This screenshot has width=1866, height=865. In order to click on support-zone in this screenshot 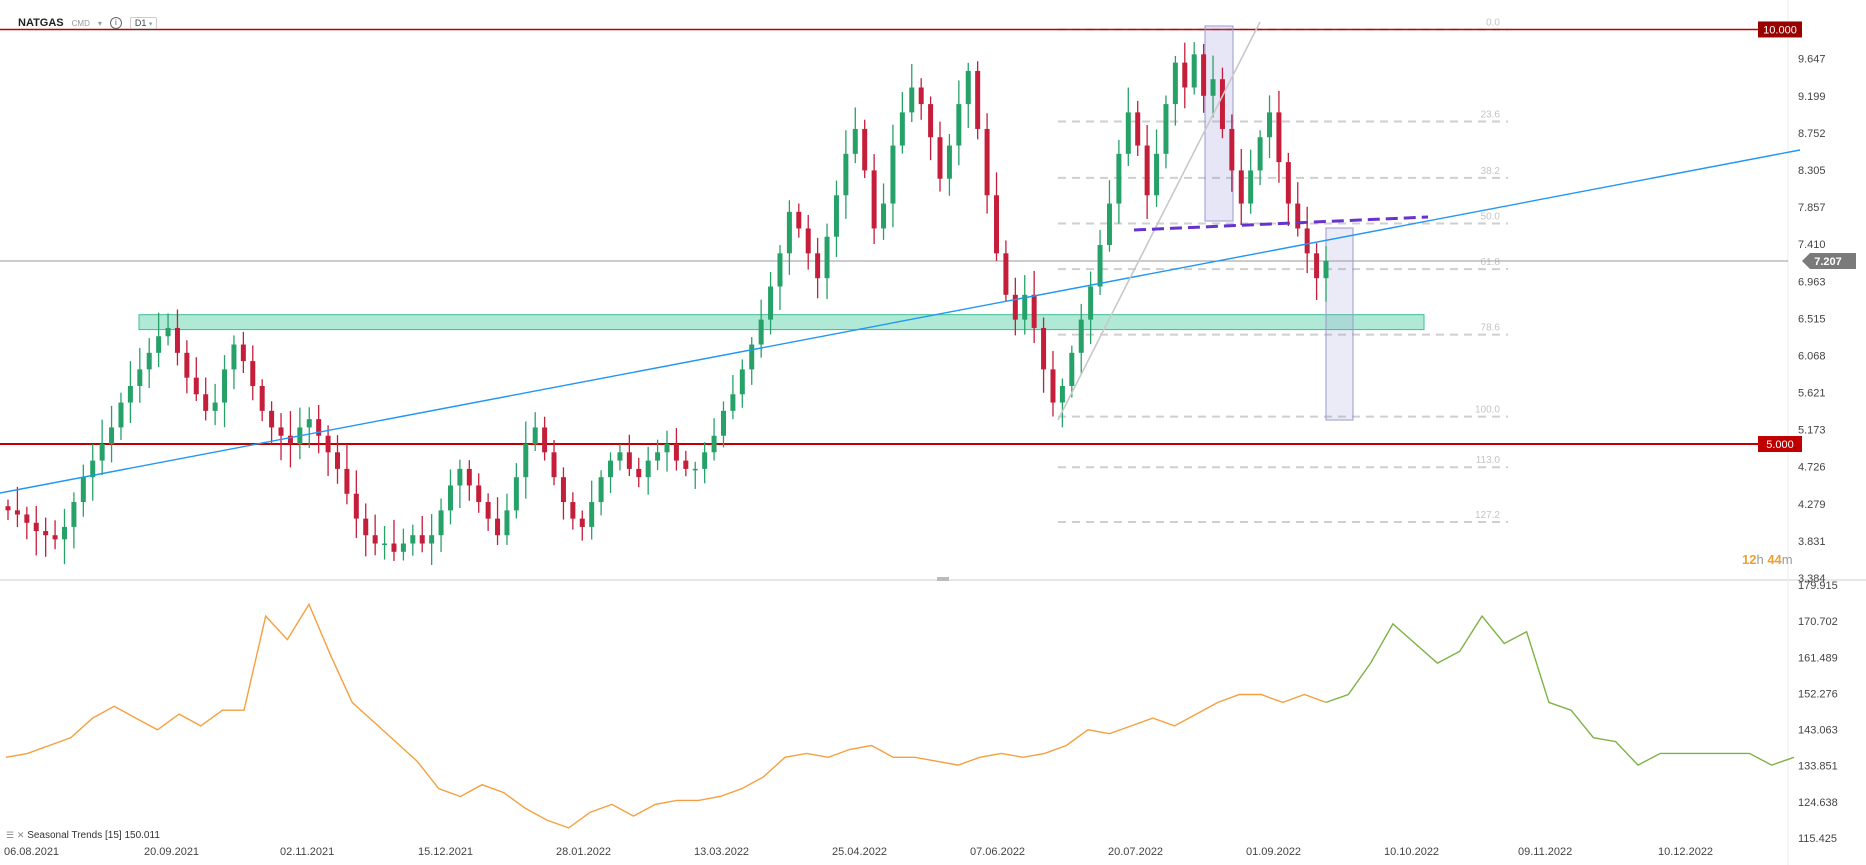, I will do `click(781, 322)`.